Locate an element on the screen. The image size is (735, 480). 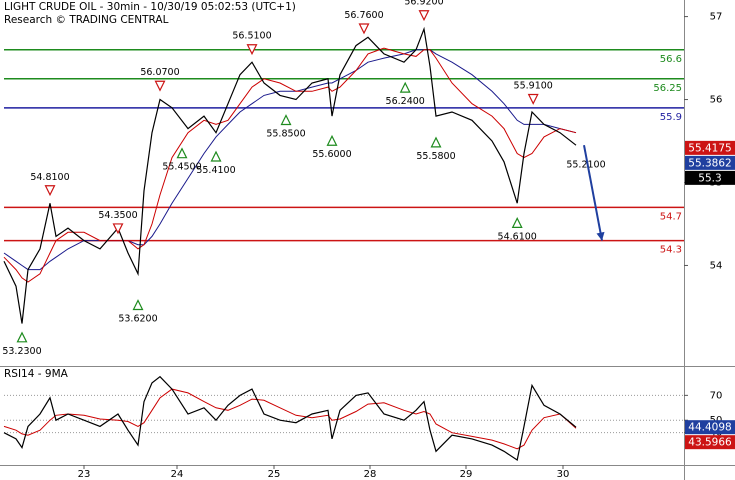
x-tick-label: 30 is located at coordinates (563, 474).